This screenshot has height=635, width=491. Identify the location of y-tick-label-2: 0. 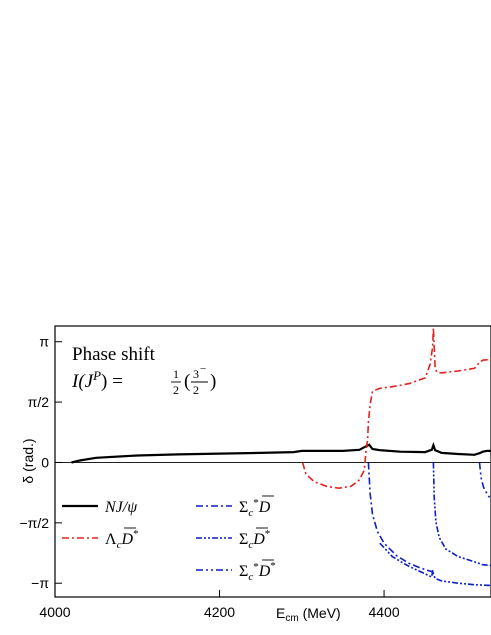
(45, 462).